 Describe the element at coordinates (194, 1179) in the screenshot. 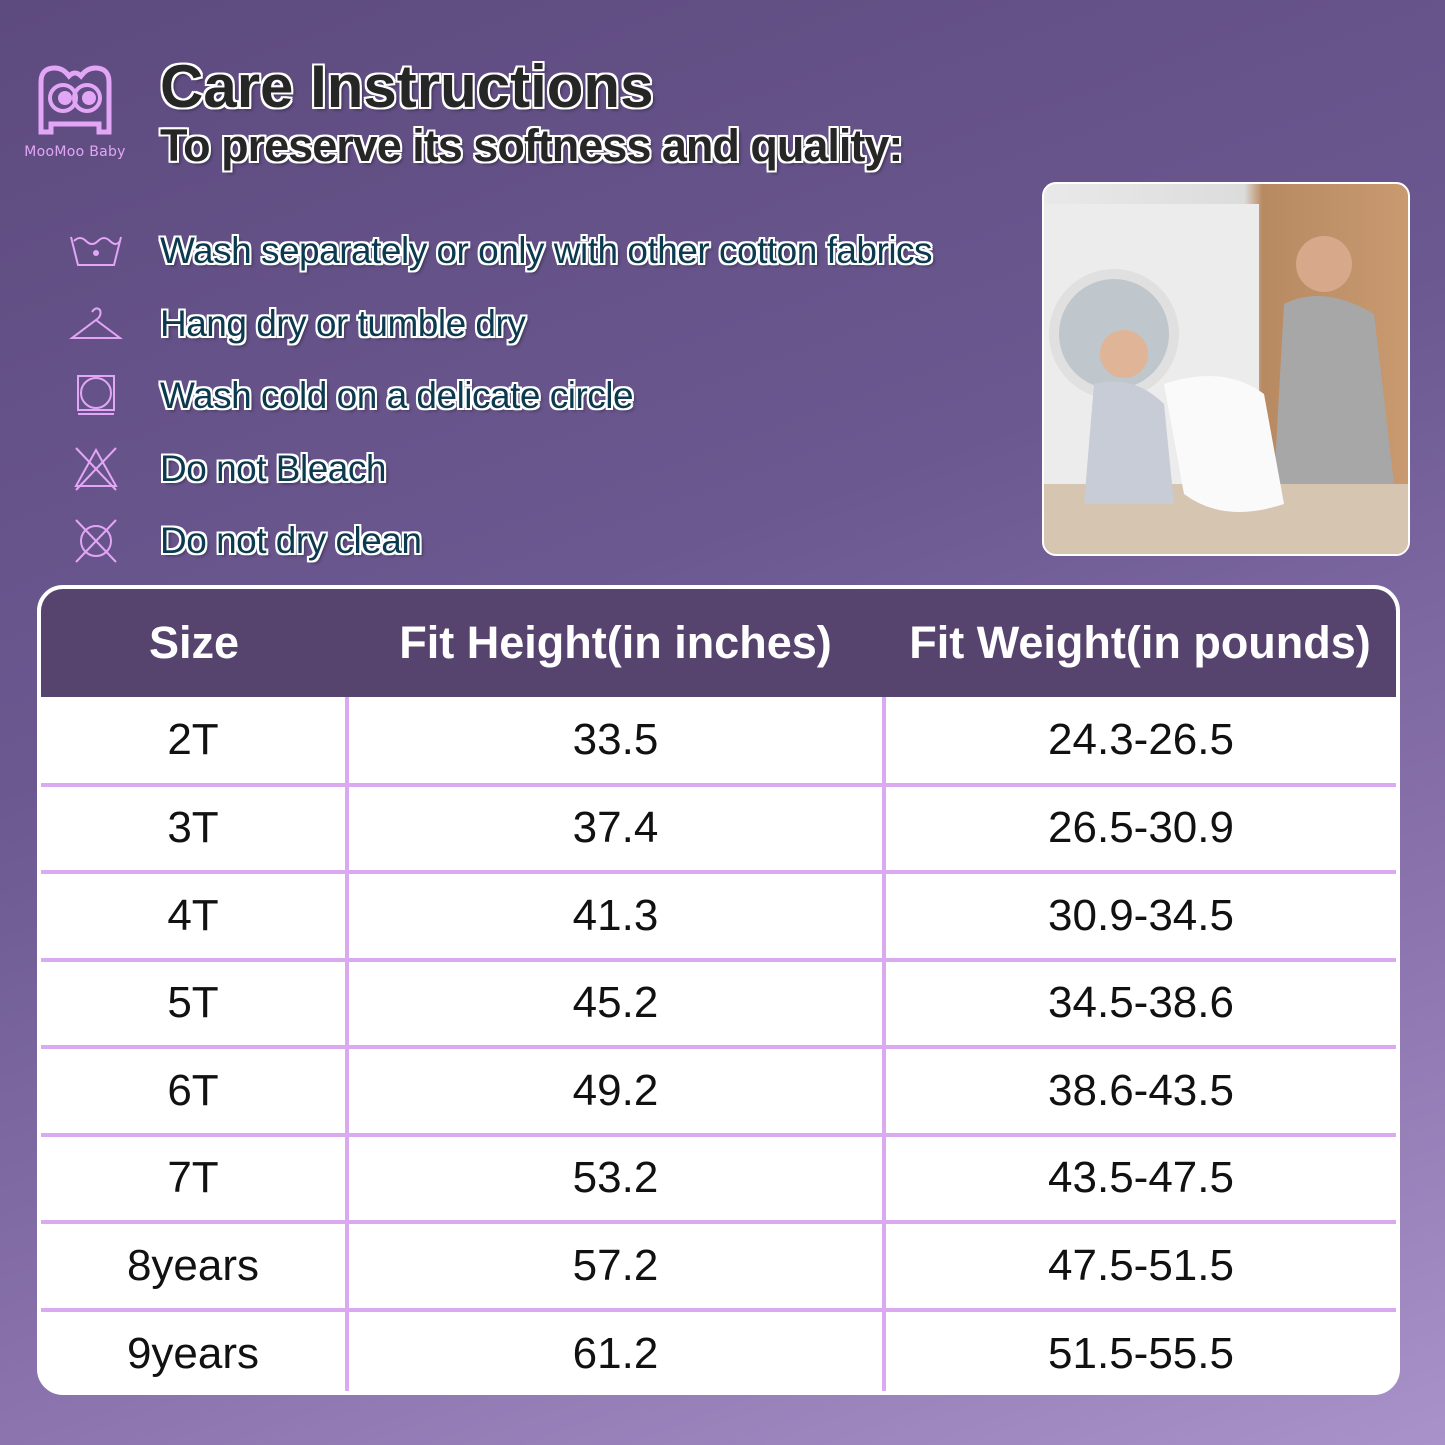

I see `cell-size: 7T` at that location.